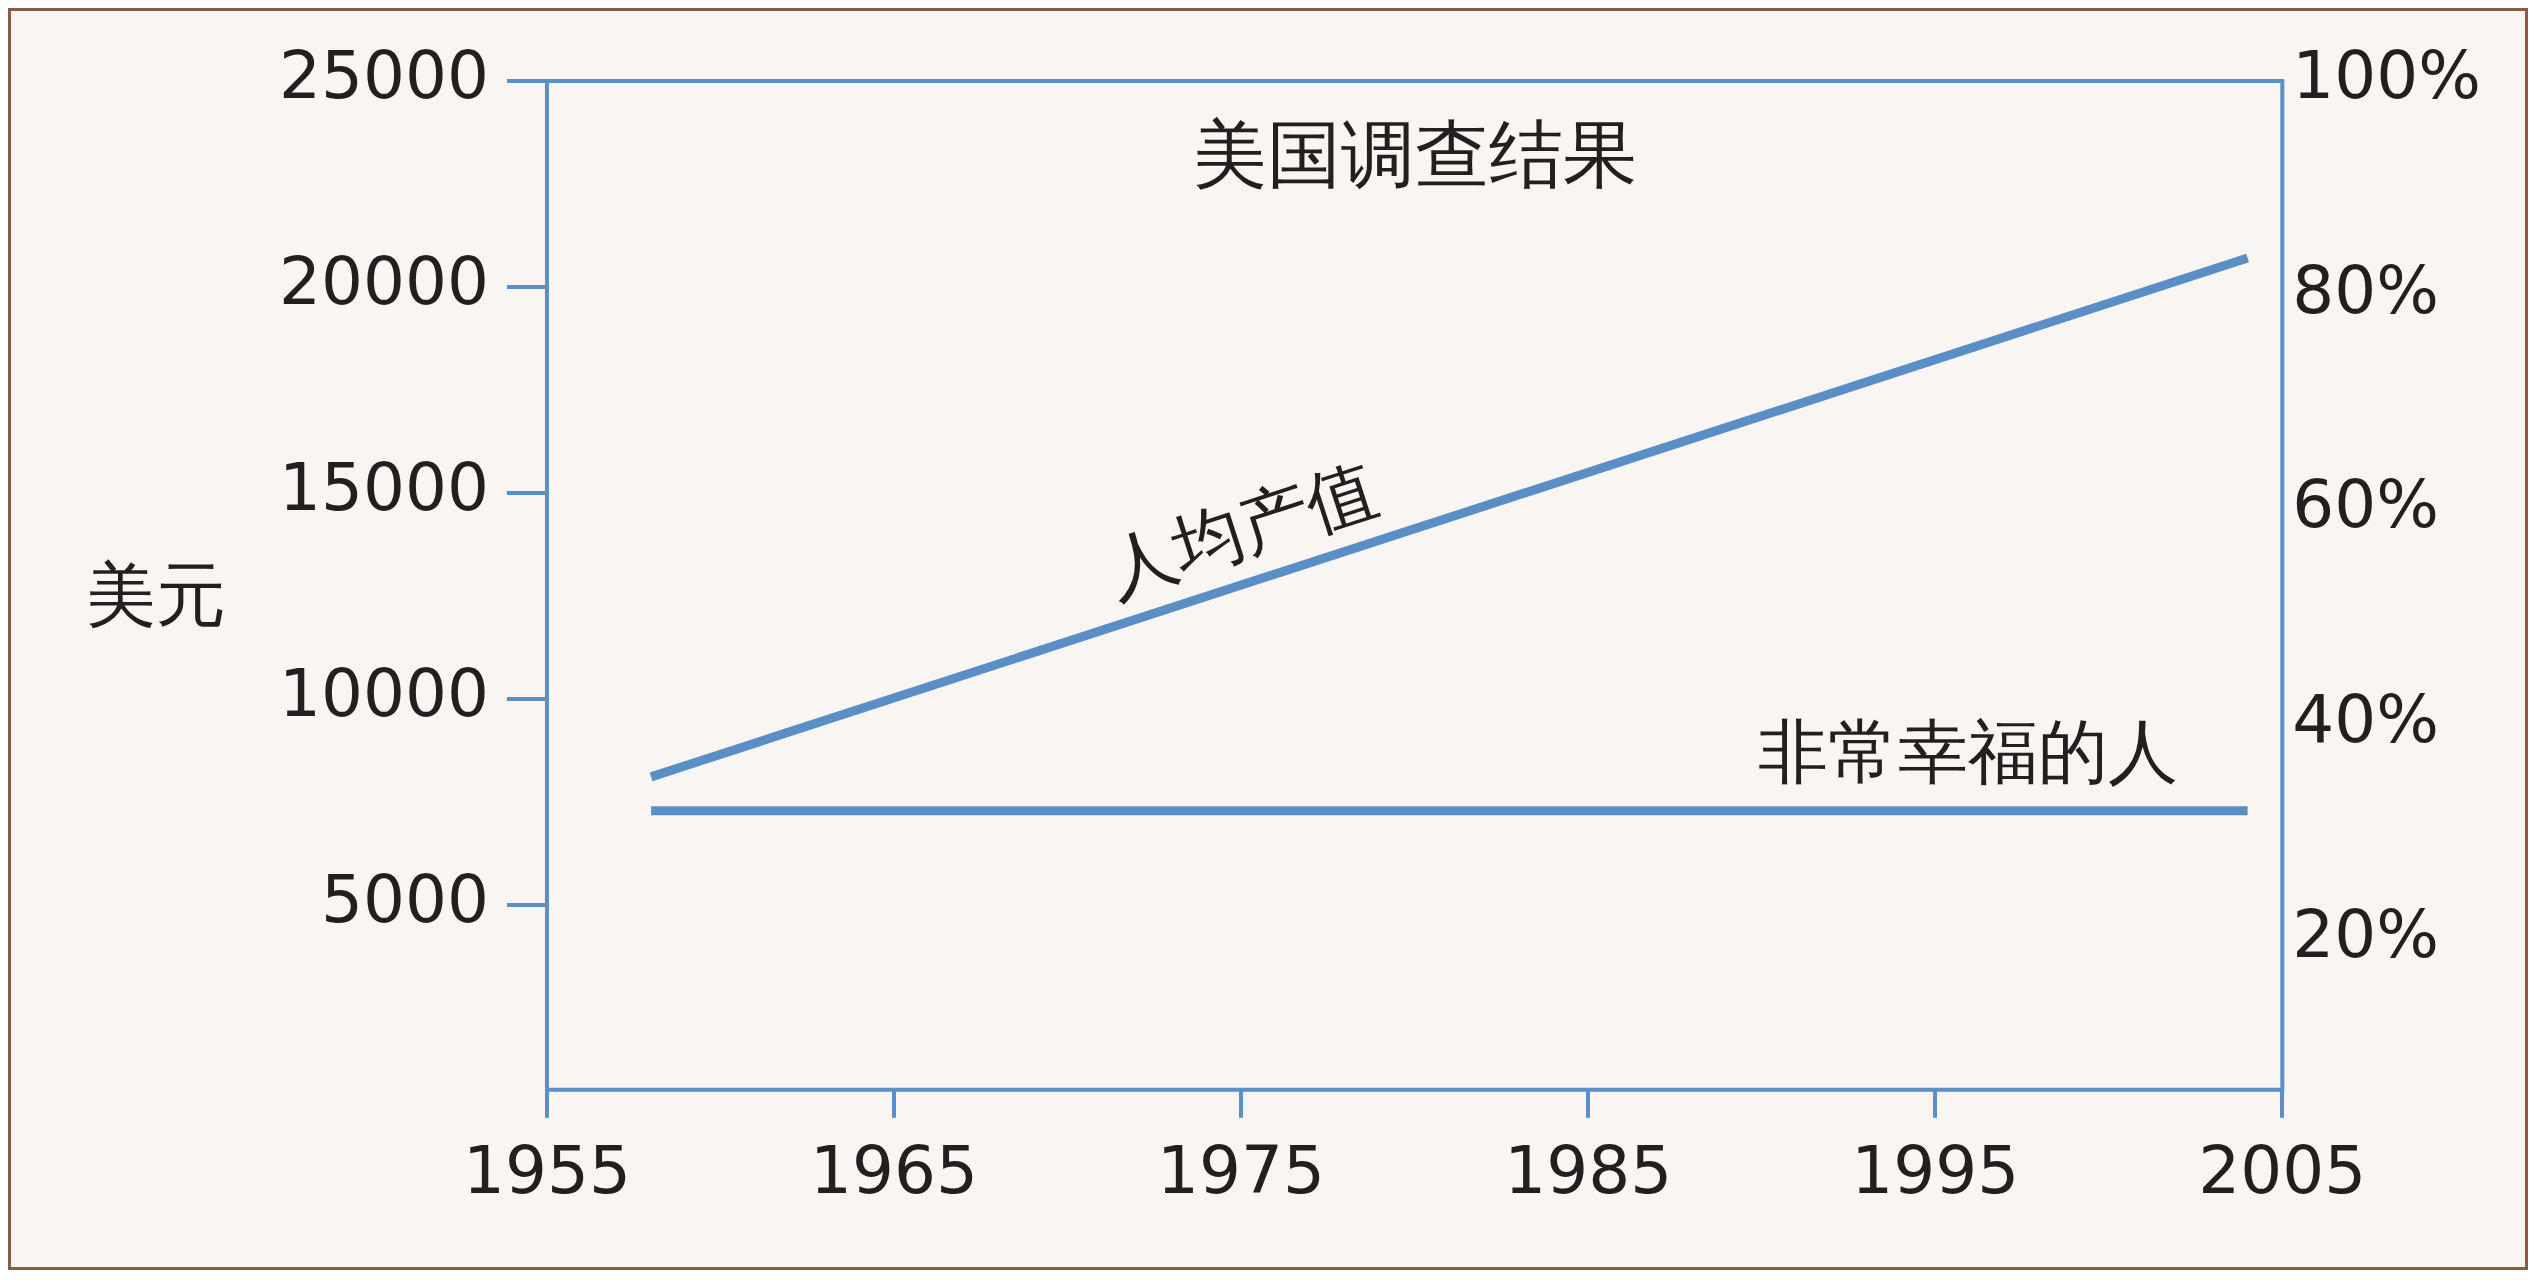 The image size is (2545, 1287). What do you see at coordinates (1588, 1170) in the screenshot?
I see `x-tick-label: 1985` at bounding box center [1588, 1170].